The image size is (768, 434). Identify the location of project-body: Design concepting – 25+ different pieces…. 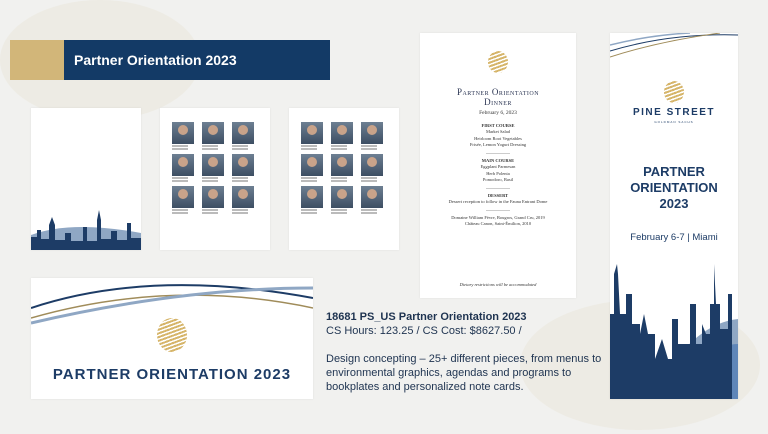
(464, 373).